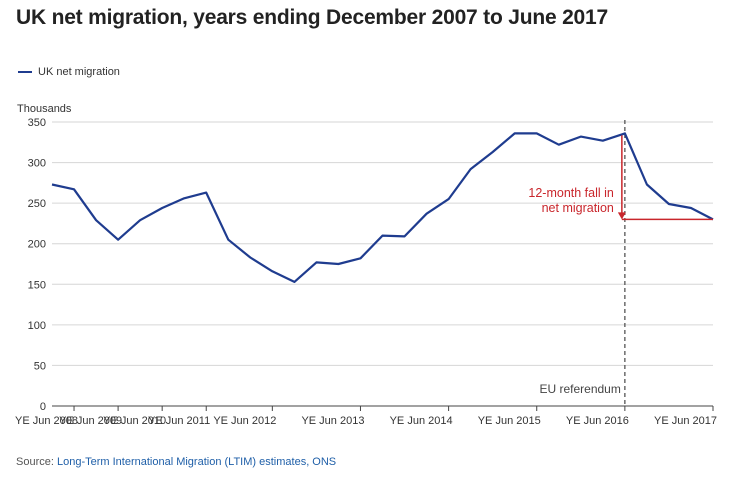 Image resolution: width=754 pixels, height=483 pixels. Describe the element at coordinates (43, 407) in the screenshot. I see `y-tick-label: 0` at that location.